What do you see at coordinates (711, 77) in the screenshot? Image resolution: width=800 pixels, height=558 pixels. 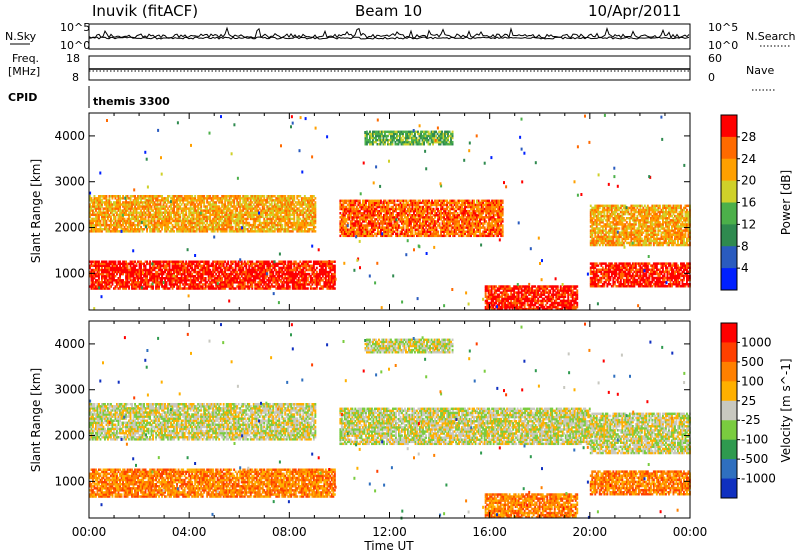 I see `nave-tick-0: 0` at bounding box center [711, 77].